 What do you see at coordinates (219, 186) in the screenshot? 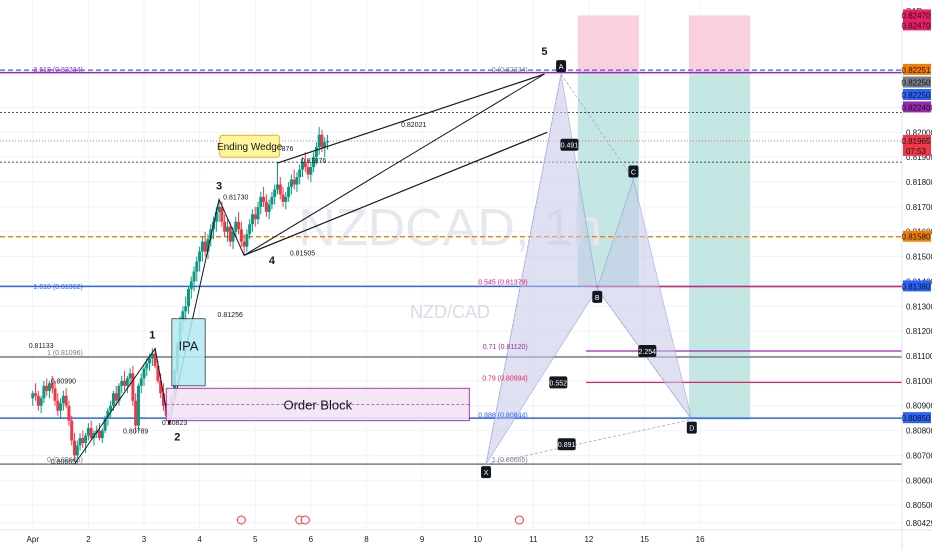
I see `wave-label: 3` at bounding box center [219, 186].